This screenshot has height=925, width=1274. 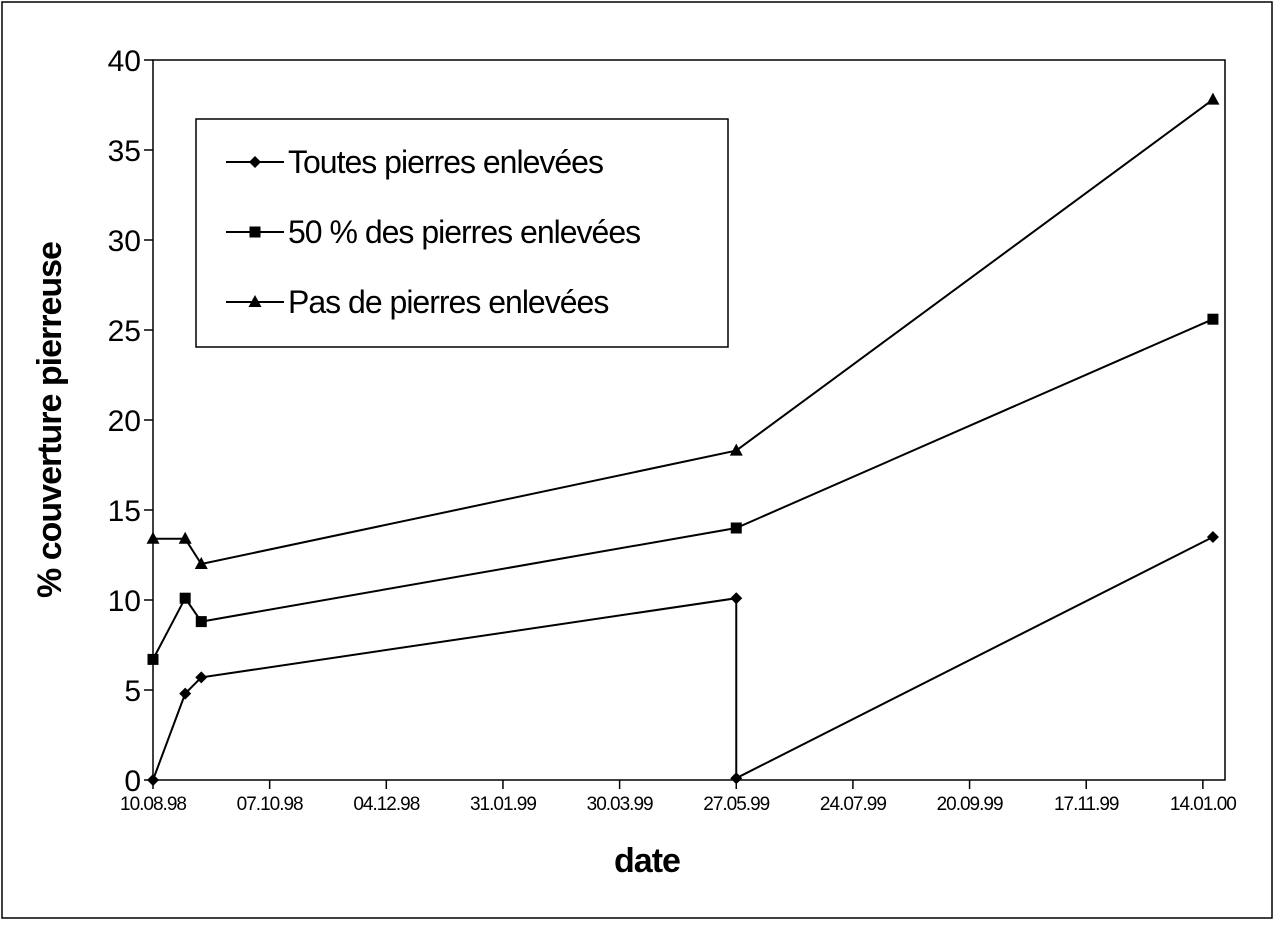 I want to click on legend-label: 50 % des pierres enlevées, so click(x=464, y=232).